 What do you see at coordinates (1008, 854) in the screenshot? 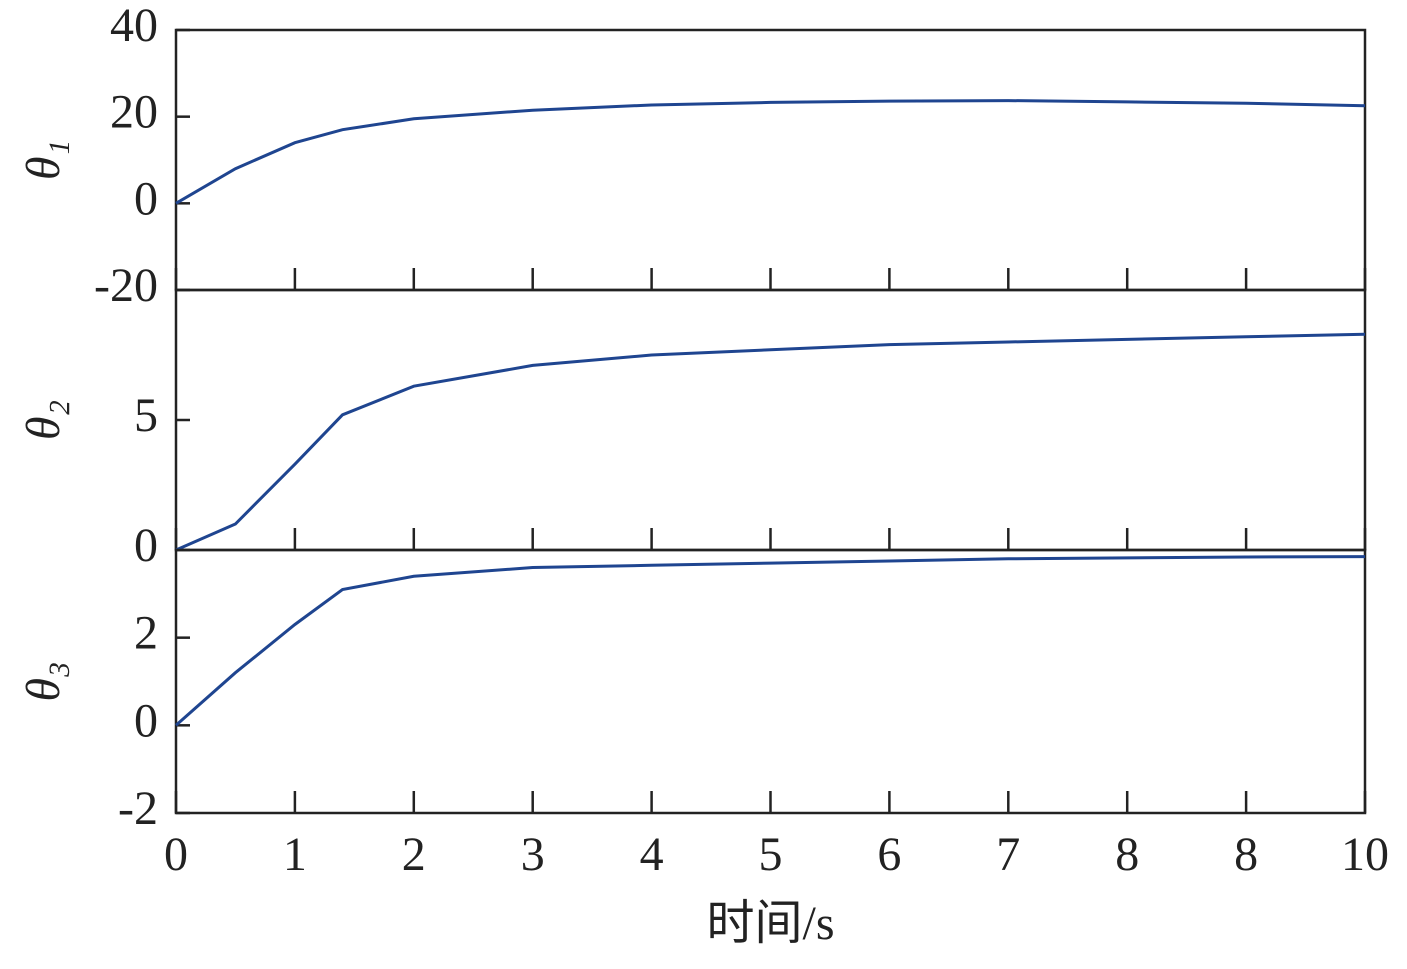
I see `x-tick-label: 7` at bounding box center [1008, 854].